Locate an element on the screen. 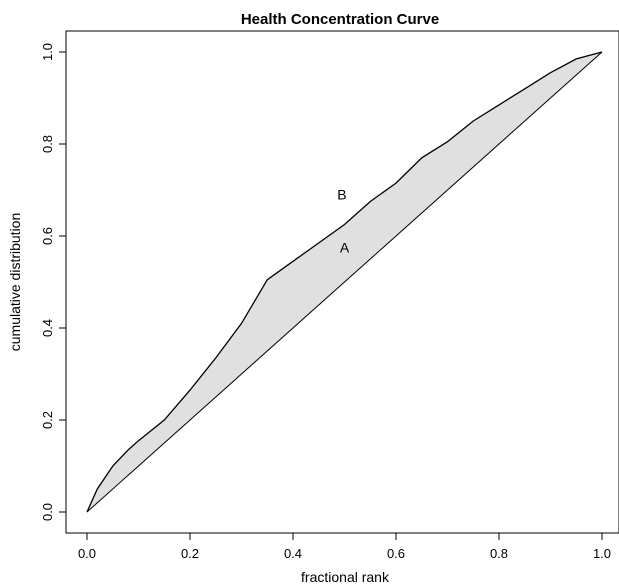 The image size is (619, 587). x-tick-label: 1.0 is located at coordinates (602, 553).